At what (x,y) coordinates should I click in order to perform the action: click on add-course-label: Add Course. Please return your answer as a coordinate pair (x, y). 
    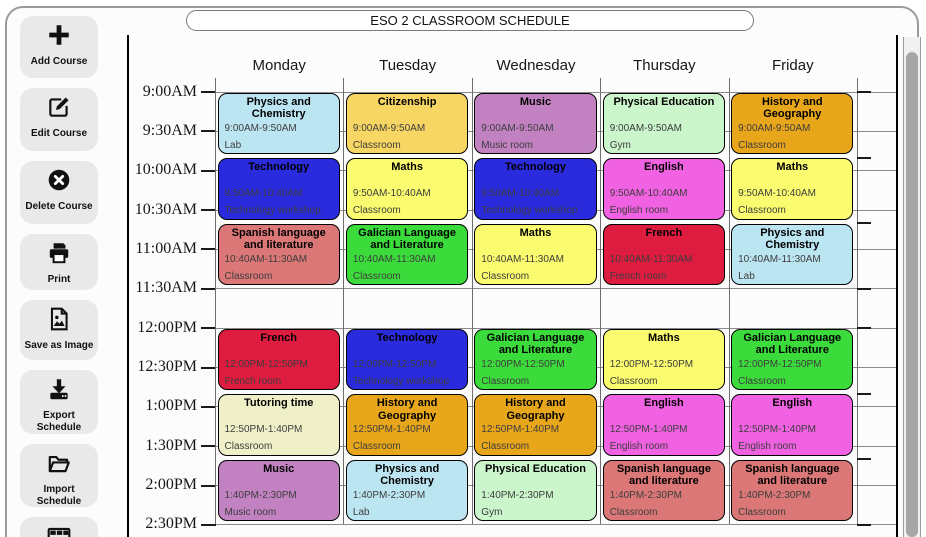
    Looking at the image, I should click on (59, 61).